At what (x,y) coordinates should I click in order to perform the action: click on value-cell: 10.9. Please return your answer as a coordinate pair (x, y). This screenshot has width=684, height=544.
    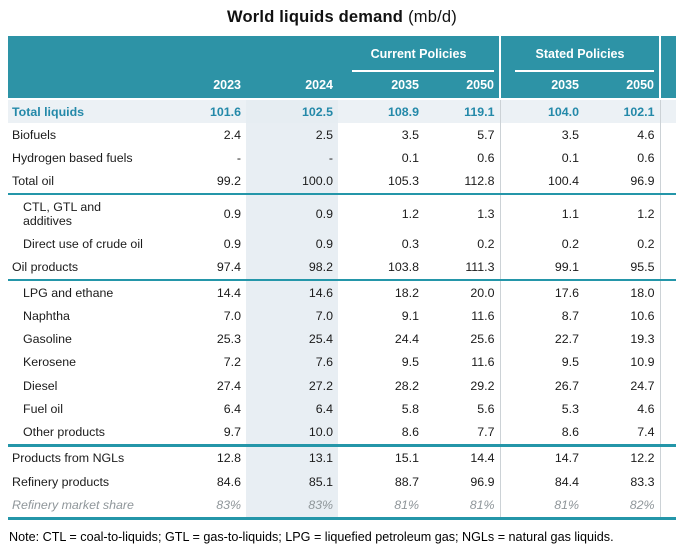
    Looking at the image, I should click on (622, 362).